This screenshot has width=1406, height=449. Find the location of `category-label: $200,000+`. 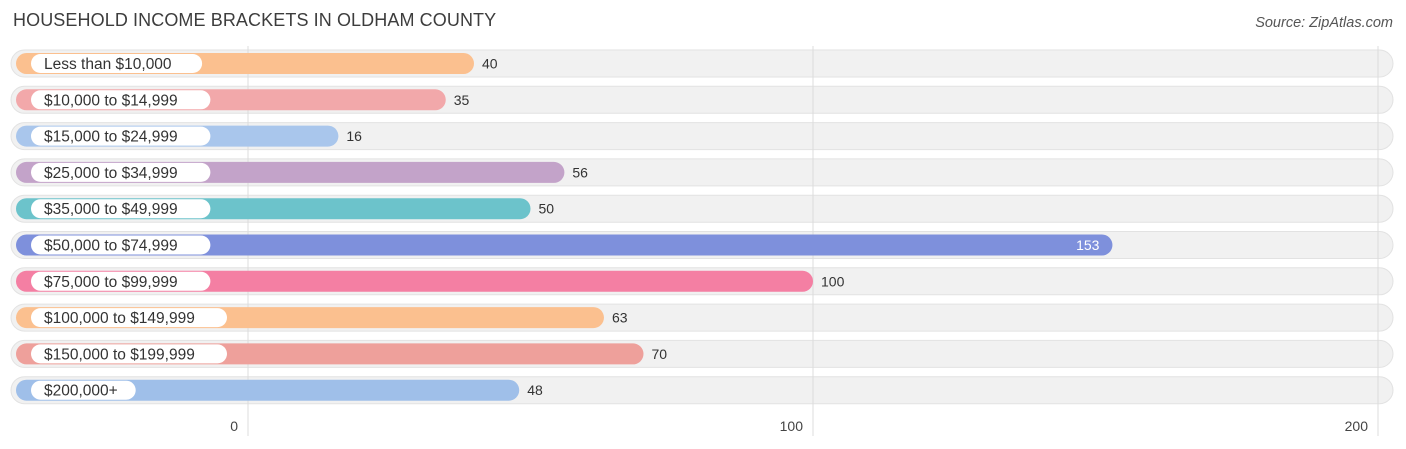

category-label: $200,000+ is located at coordinates (81, 391).